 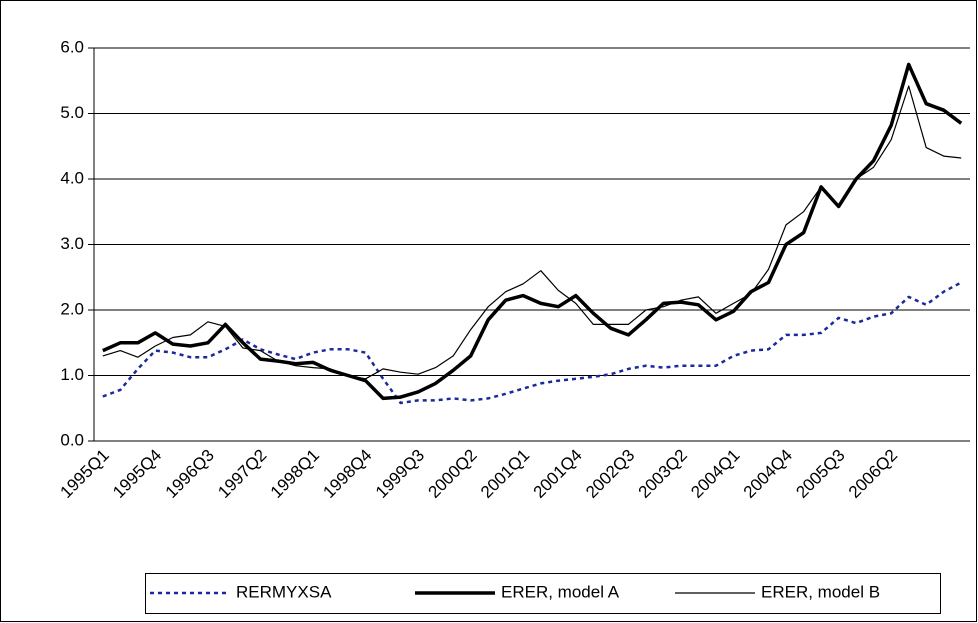 What do you see at coordinates (72, 308) in the screenshot?
I see `y-tick-label: 2.0` at bounding box center [72, 308].